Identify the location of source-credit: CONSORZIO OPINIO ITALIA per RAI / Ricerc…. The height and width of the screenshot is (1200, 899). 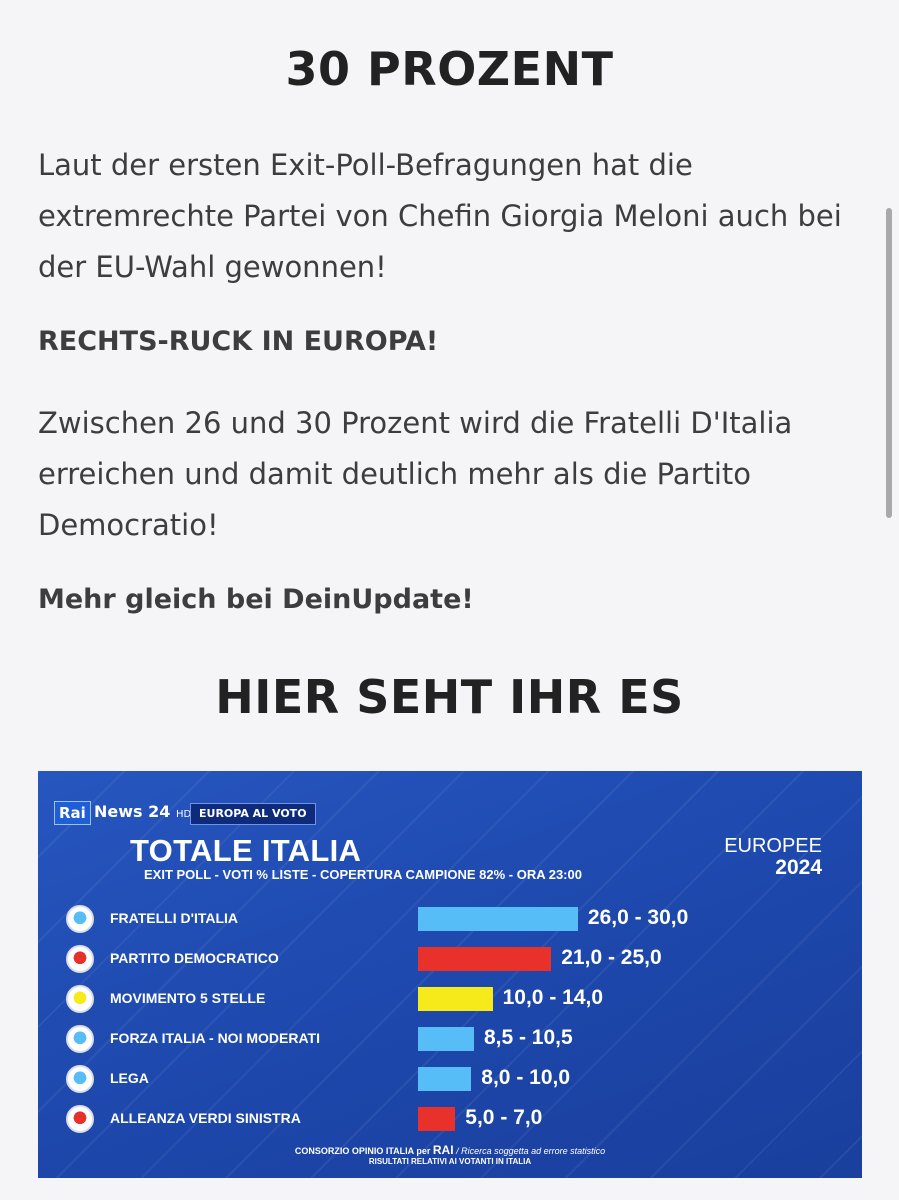
(450, 1150).